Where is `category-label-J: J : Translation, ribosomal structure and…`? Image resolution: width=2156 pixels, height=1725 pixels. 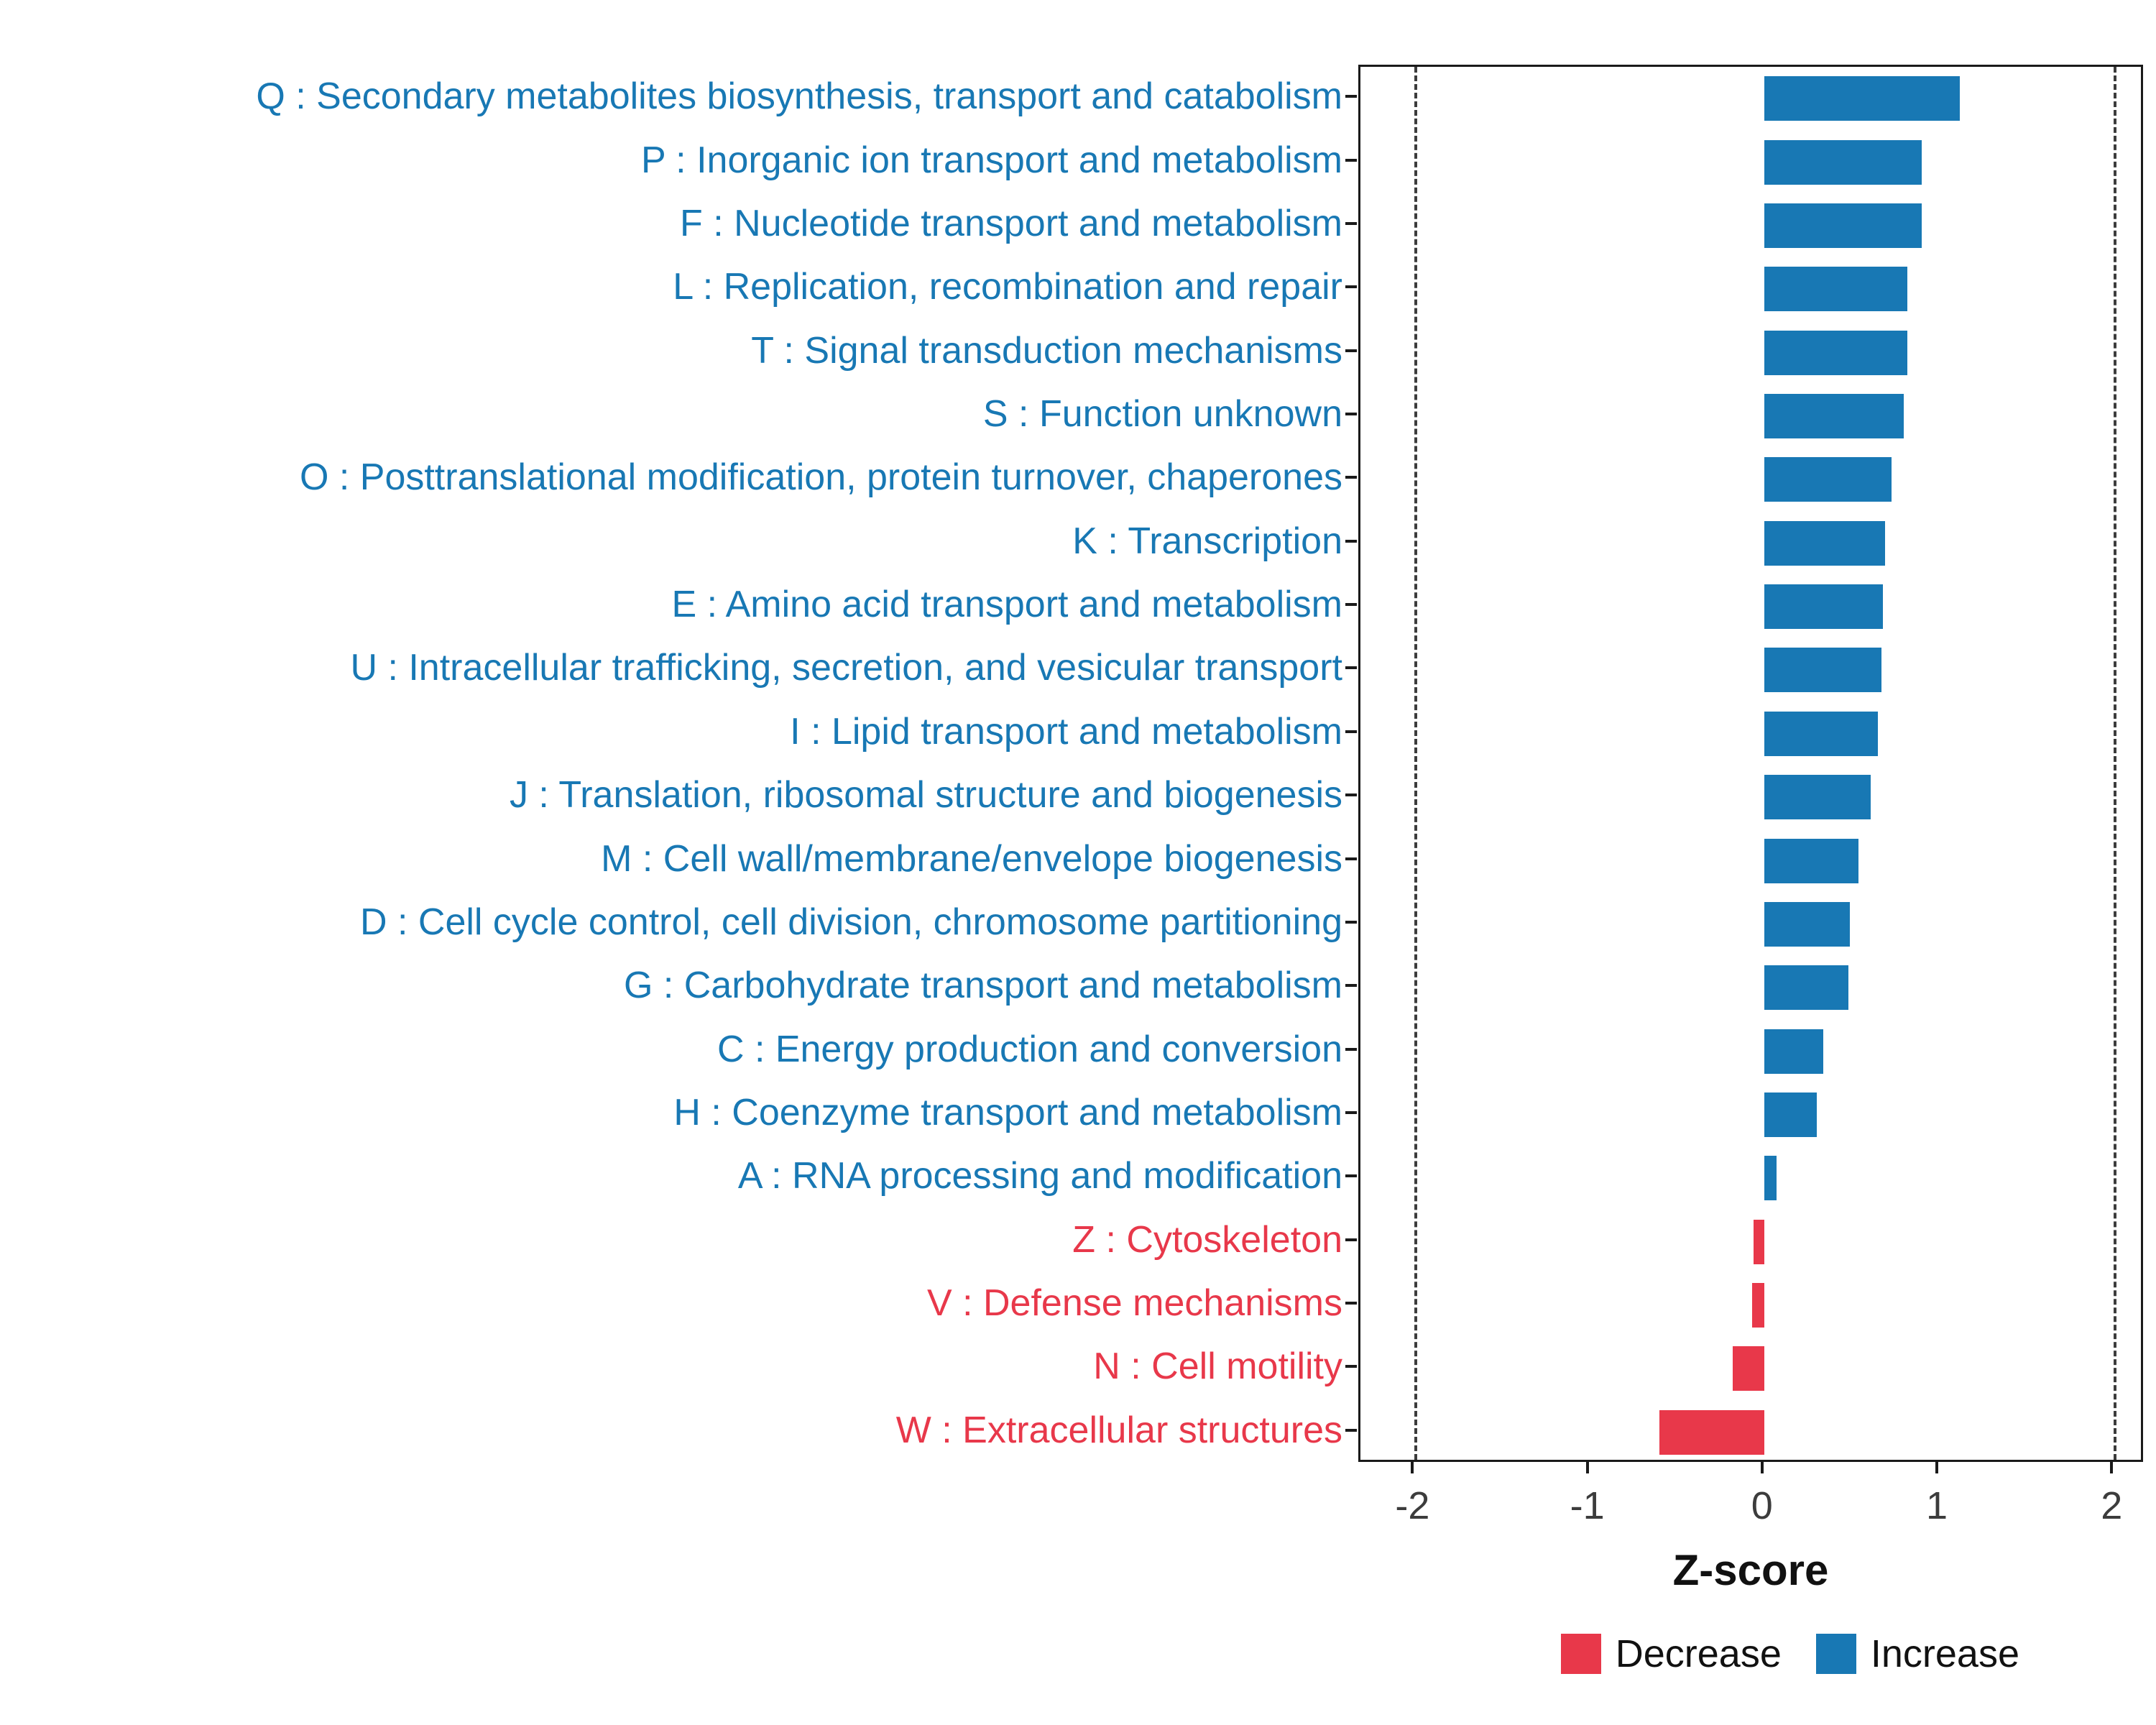 category-label-J: J : Translation, ribosomal structure and… is located at coordinates (925, 795).